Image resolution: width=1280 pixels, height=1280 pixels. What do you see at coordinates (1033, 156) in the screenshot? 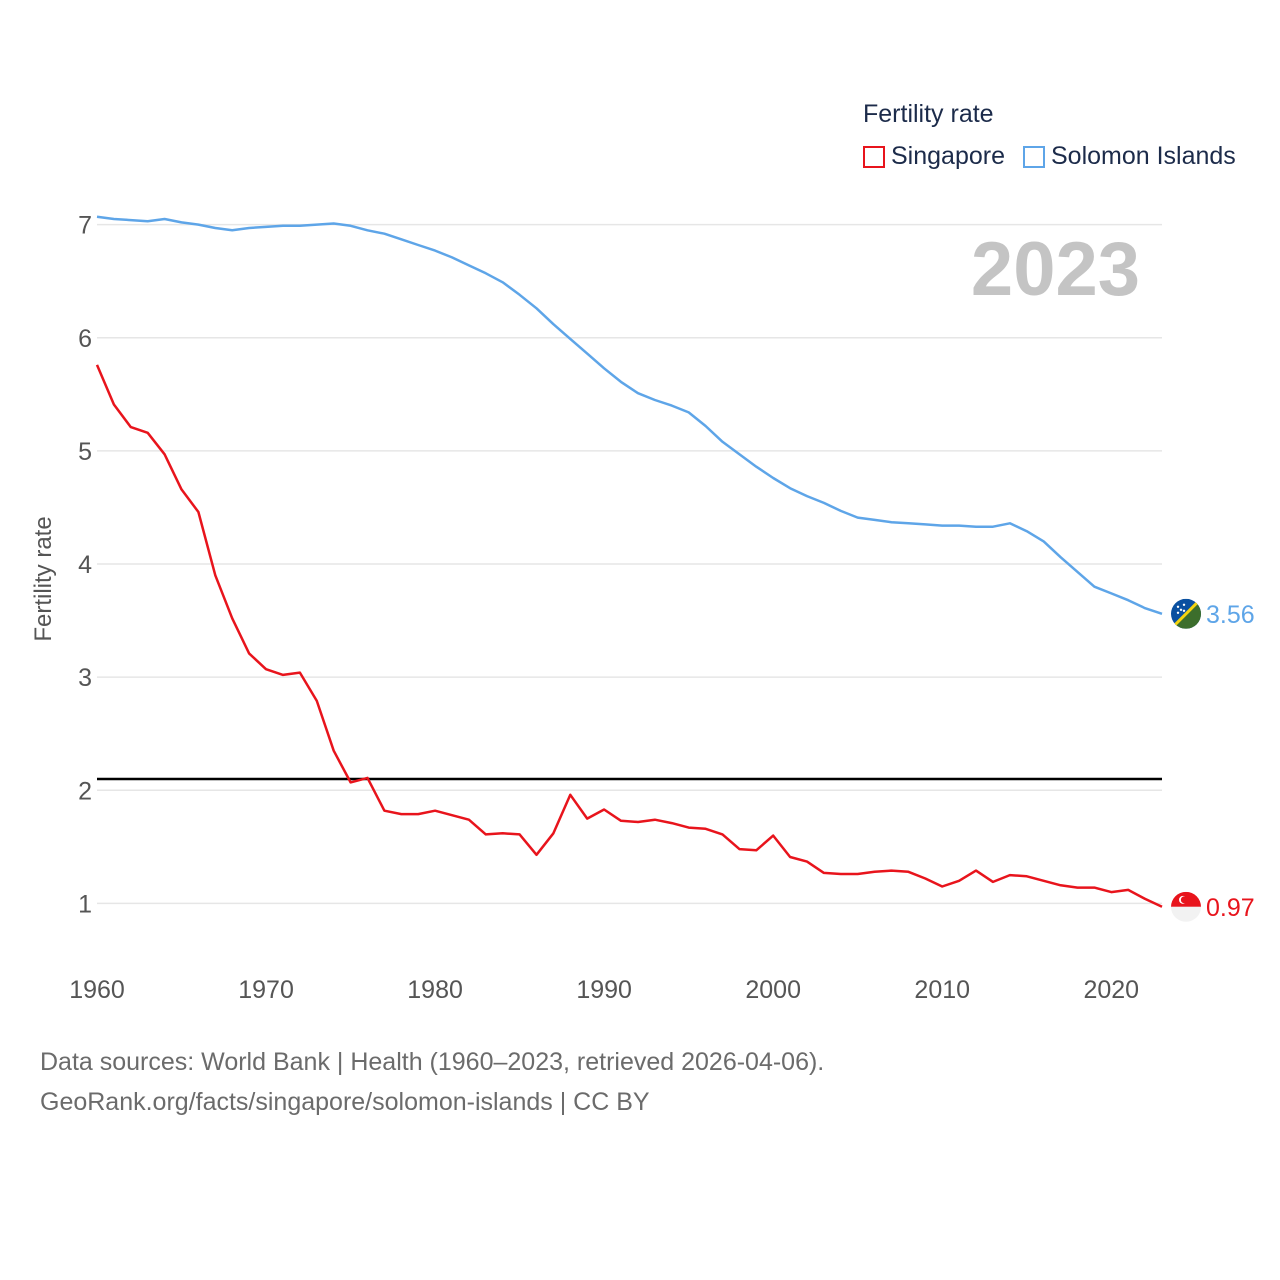
I see `legend-swatch-solomon-islands` at bounding box center [1033, 156].